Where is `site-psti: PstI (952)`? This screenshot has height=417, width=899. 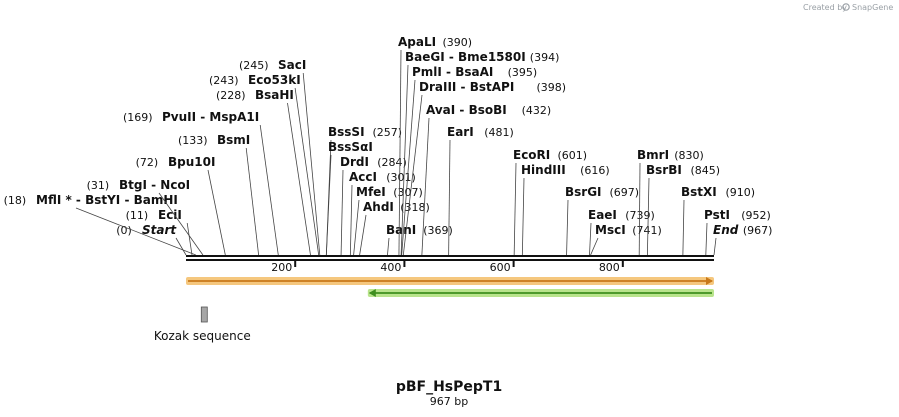
site-psti: PstI (952) is located at coordinates (737, 232).